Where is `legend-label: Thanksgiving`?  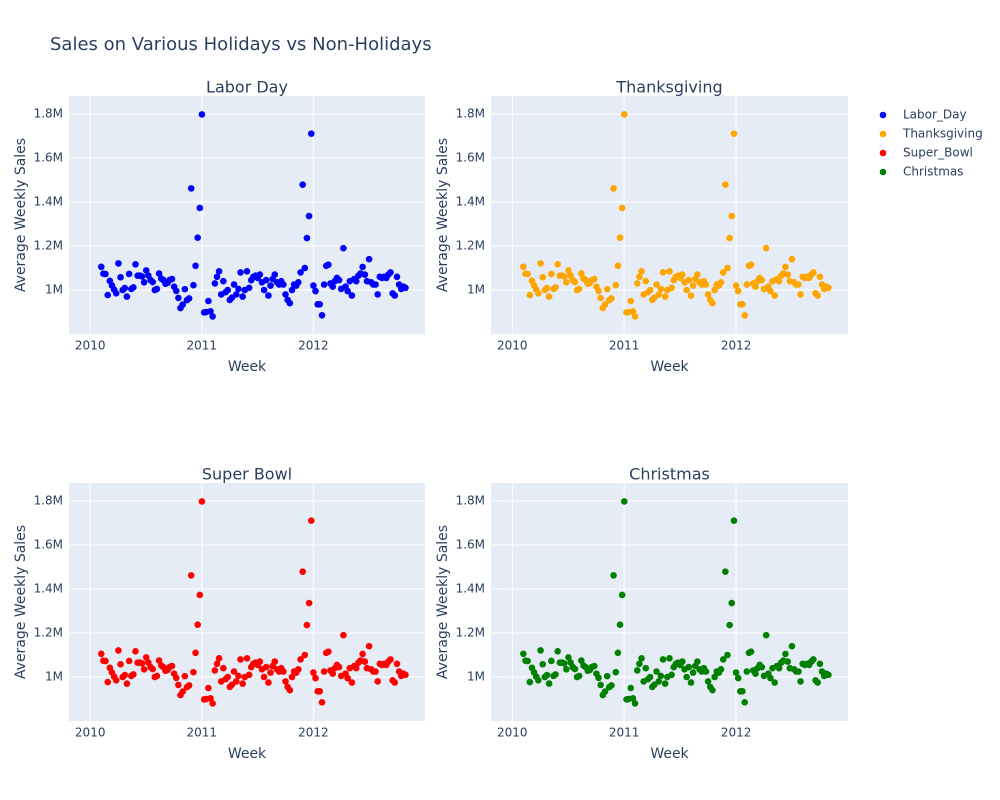
legend-label: Thanksgiving is located at coordinates (942, 134).